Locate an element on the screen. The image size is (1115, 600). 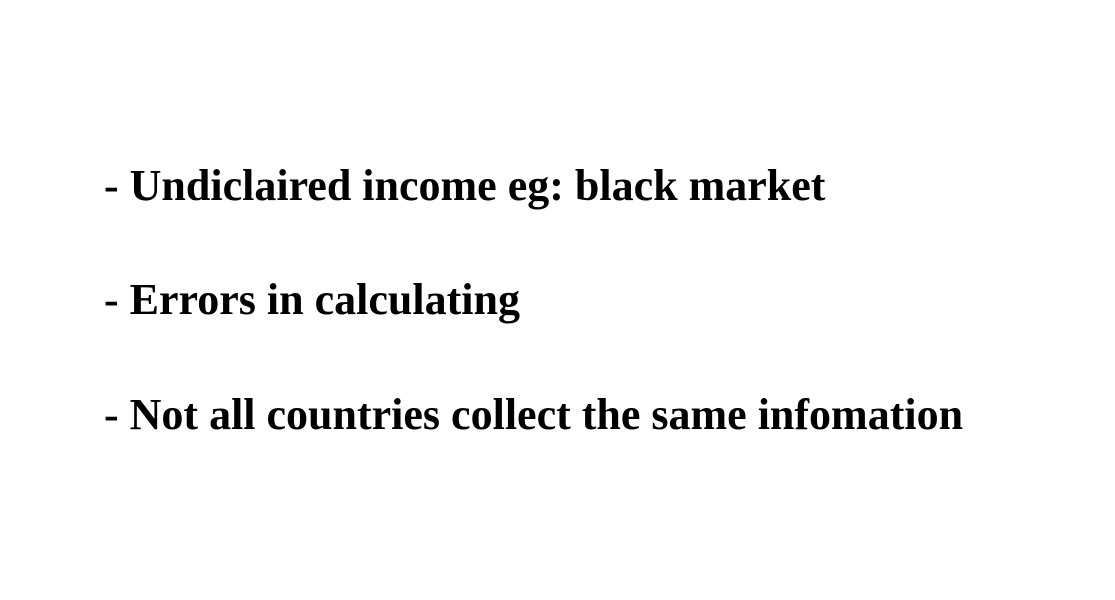
bullet-item: - Errors in calculating is located at coordinates (312, 299).